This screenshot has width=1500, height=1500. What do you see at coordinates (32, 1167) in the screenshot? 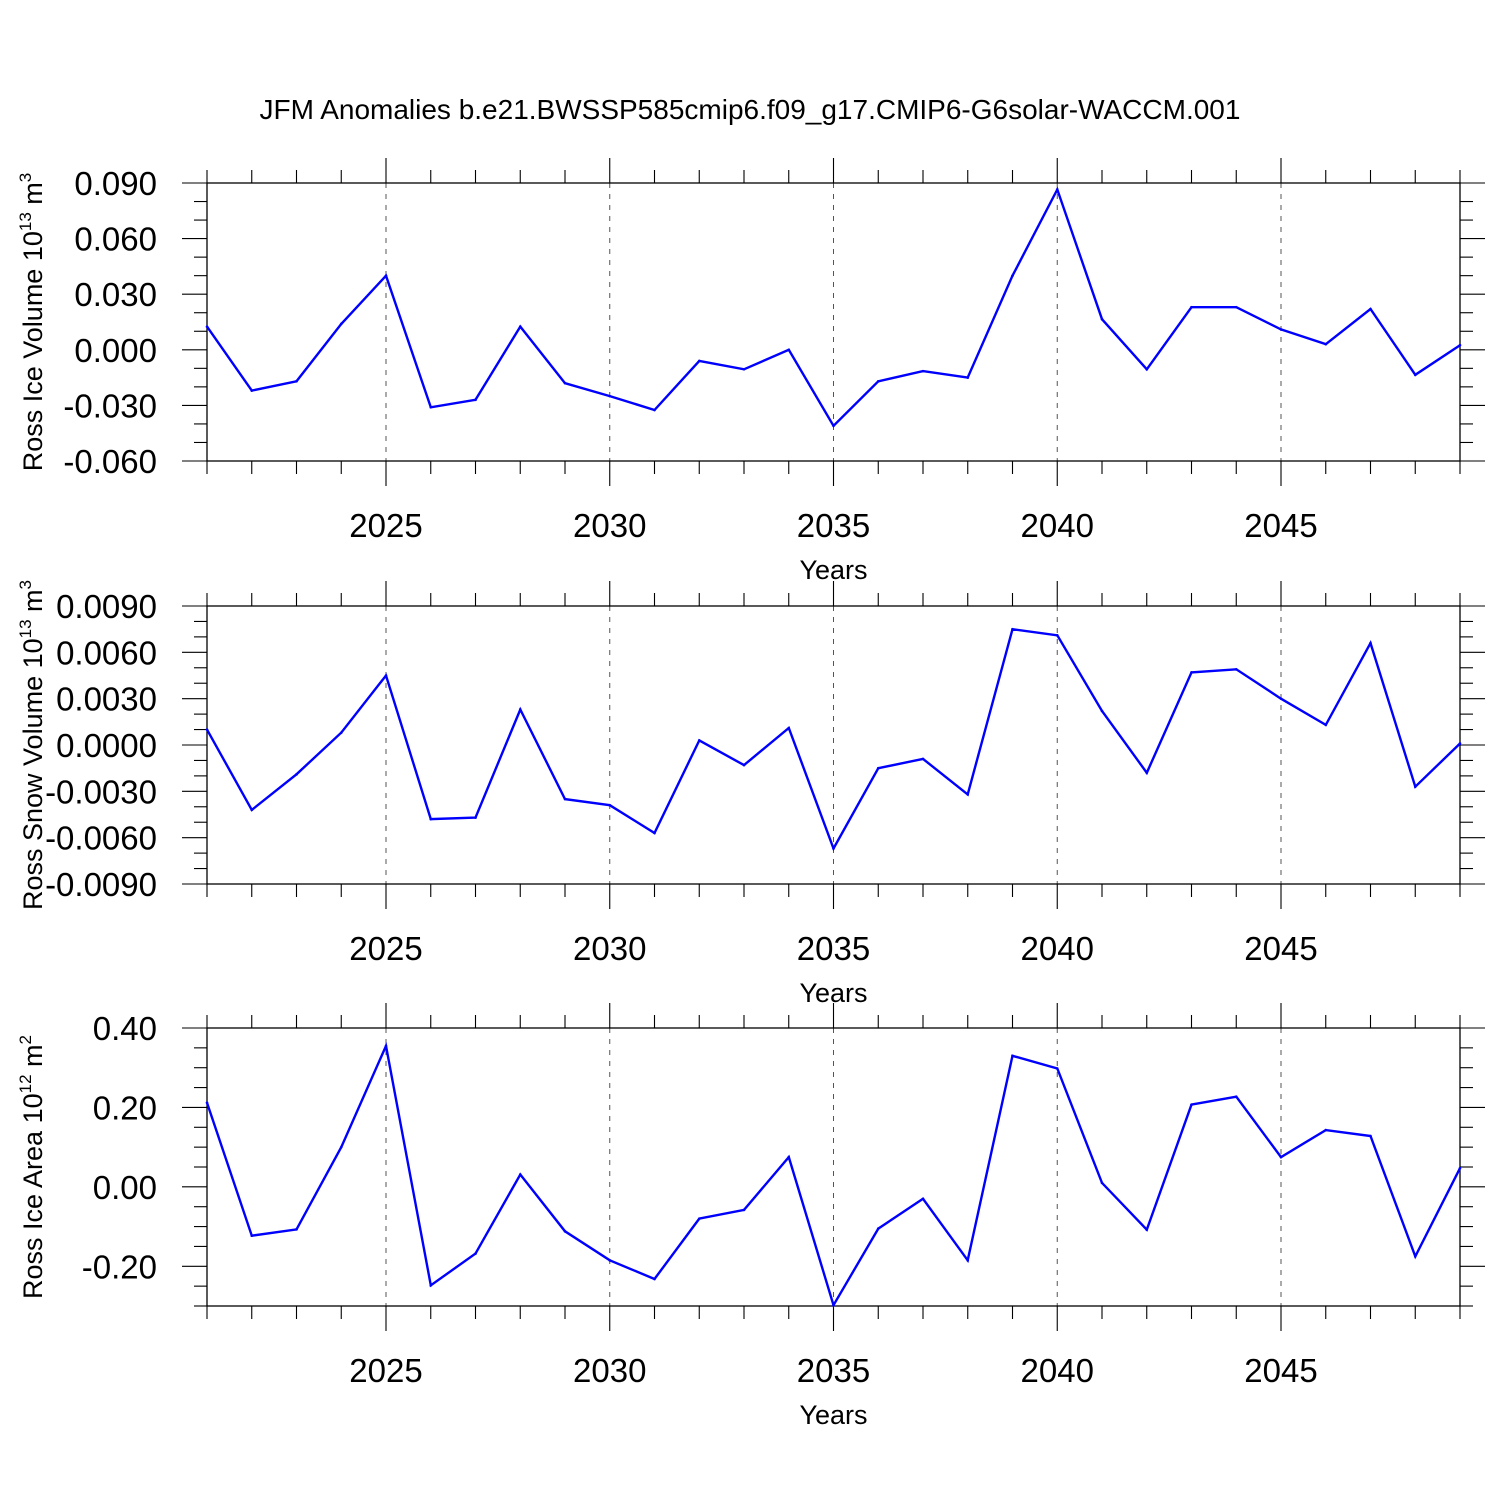
I see `y-axis-title: Ross Ice Area 1012 m2` at bounding box center [32, 1167].